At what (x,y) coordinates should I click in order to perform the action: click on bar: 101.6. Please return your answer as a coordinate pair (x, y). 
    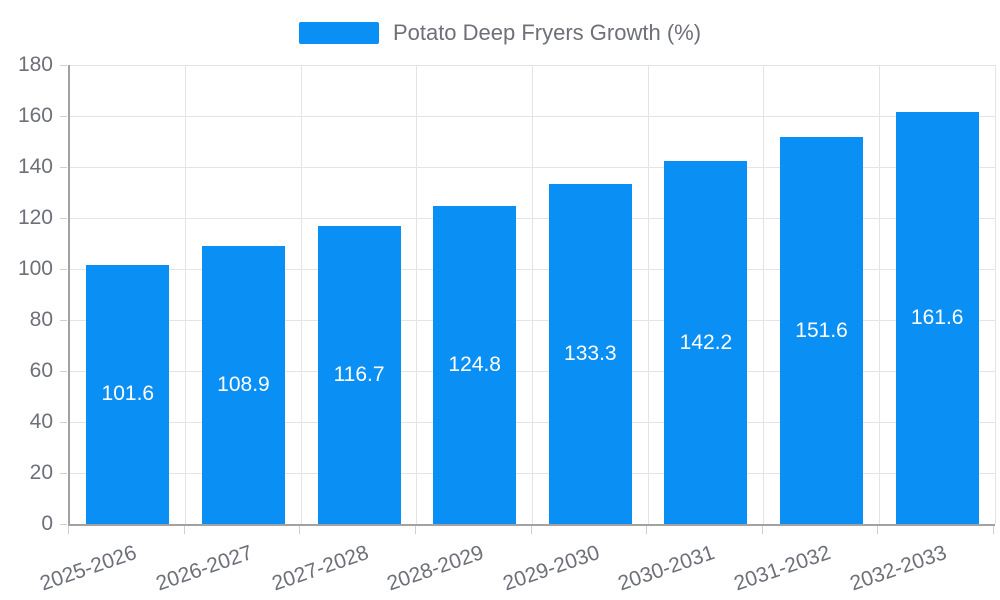
    Looking at the image, I should click on (128, 394).